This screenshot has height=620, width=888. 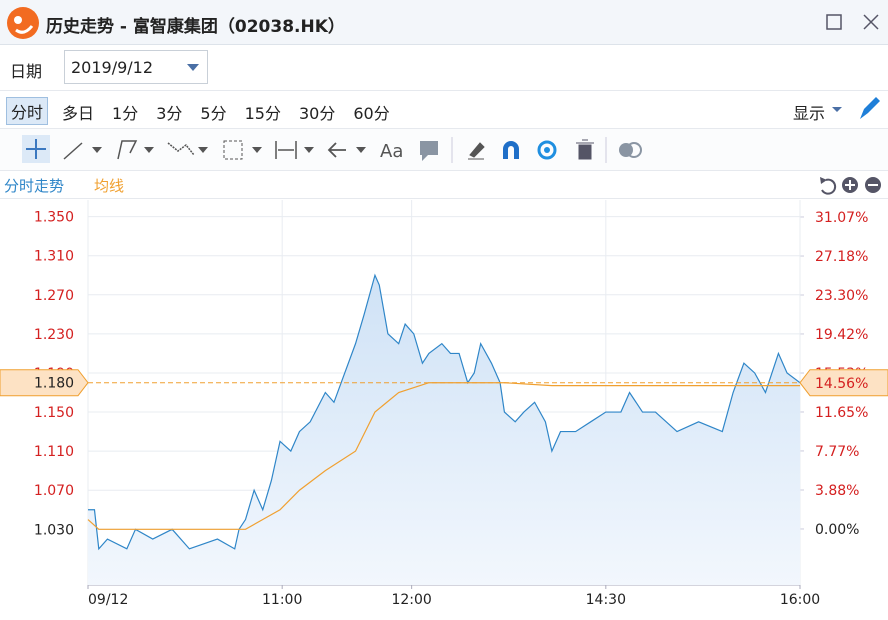 I want to click on zoom-controls, so click(x=850, y=186).